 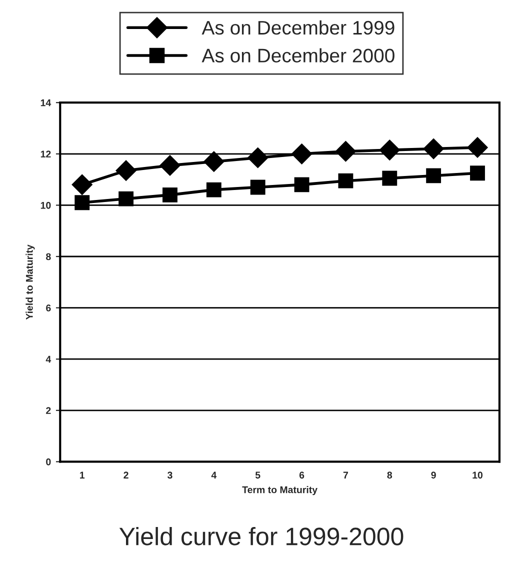 I want to click on x-tick-label: 10, so click(x=477, y=475).